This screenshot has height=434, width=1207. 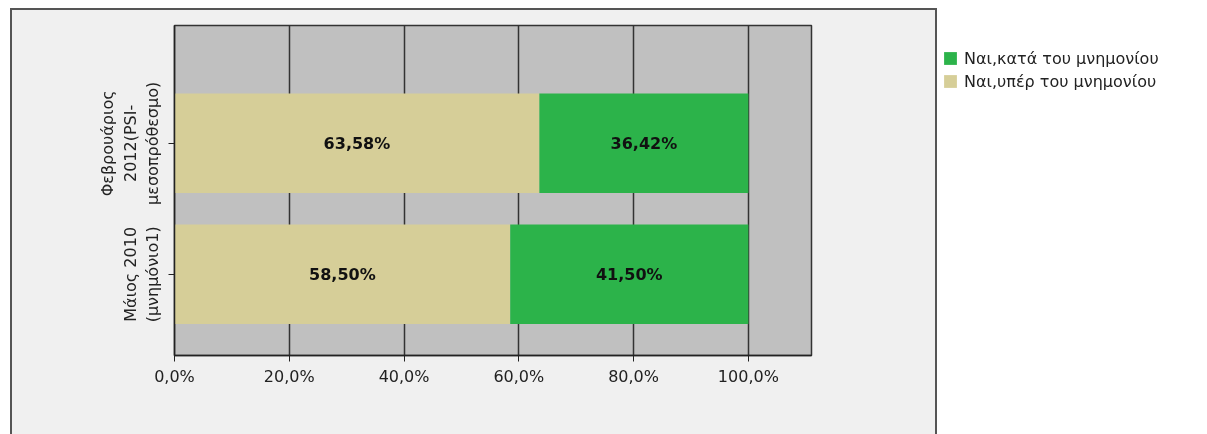 I want to click on data-label: 63,58%, so click(x=357, y=143).